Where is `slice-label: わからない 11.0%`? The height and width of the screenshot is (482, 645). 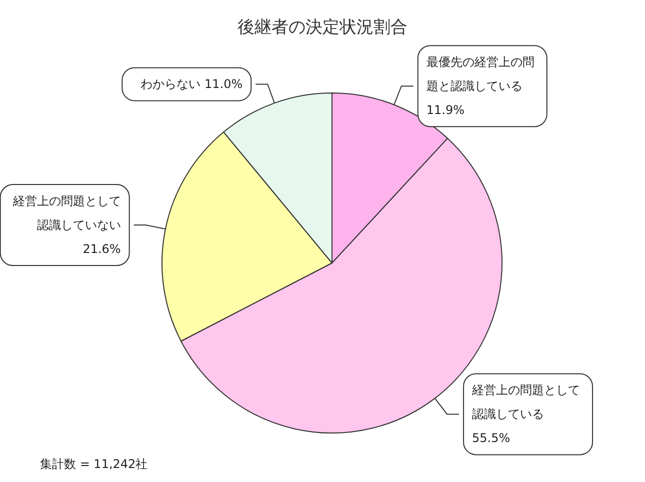
slice-label: わからない 11.0% is located at coordinates (191, 84).